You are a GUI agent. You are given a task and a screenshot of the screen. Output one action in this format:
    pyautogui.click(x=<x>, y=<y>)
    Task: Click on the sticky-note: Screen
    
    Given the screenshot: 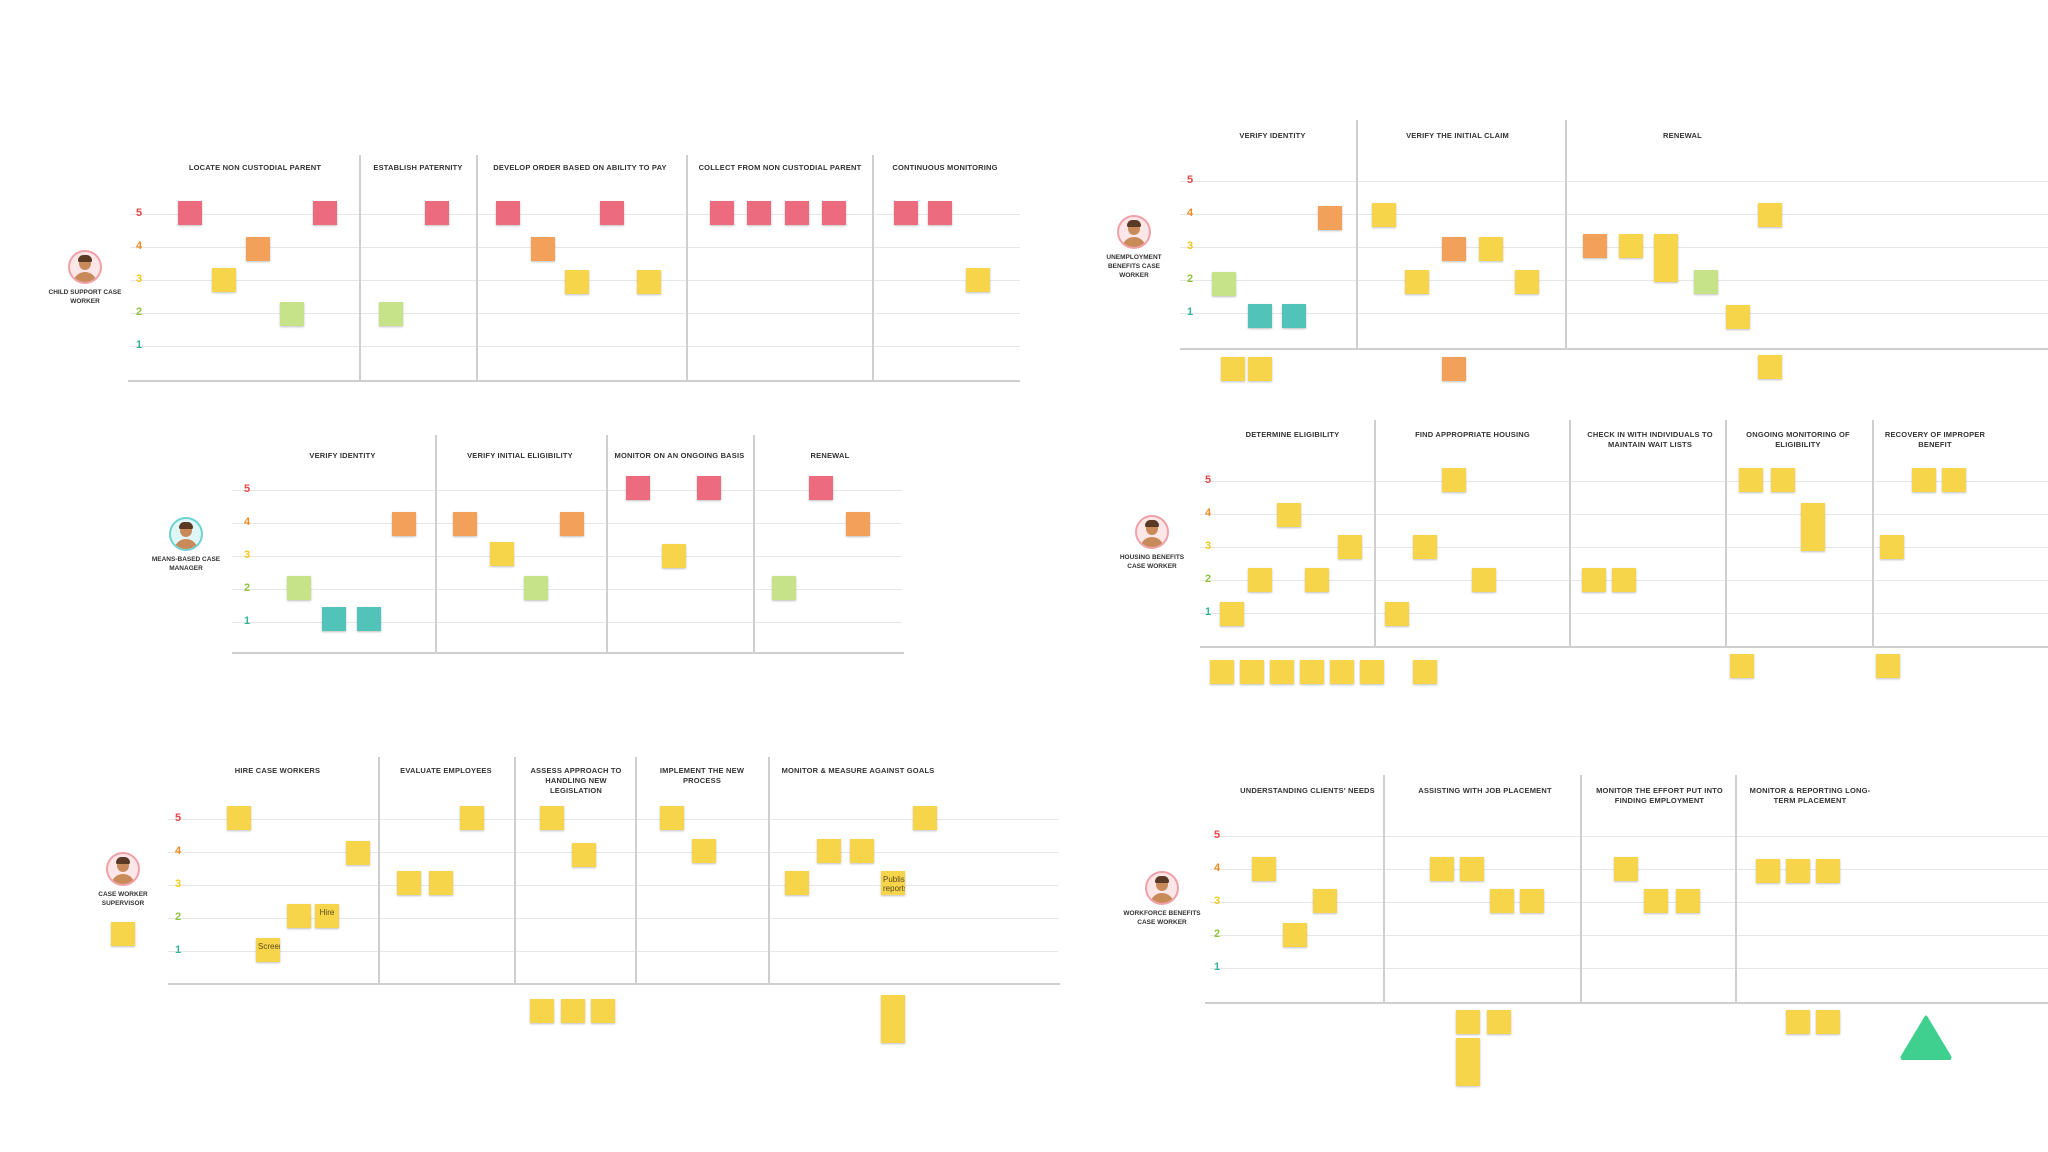 What is the action you would take?
    pyautogui.click(x=268, y=950)
    